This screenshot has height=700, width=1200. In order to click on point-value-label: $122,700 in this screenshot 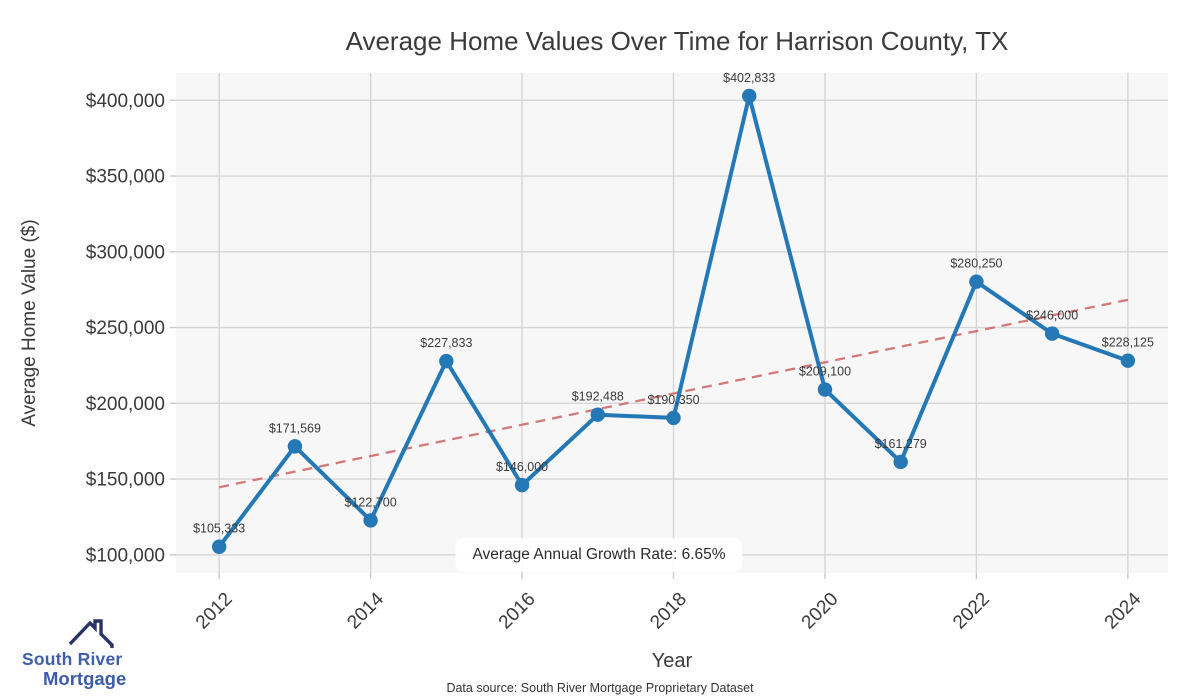, I will do `click(371, 502)`.